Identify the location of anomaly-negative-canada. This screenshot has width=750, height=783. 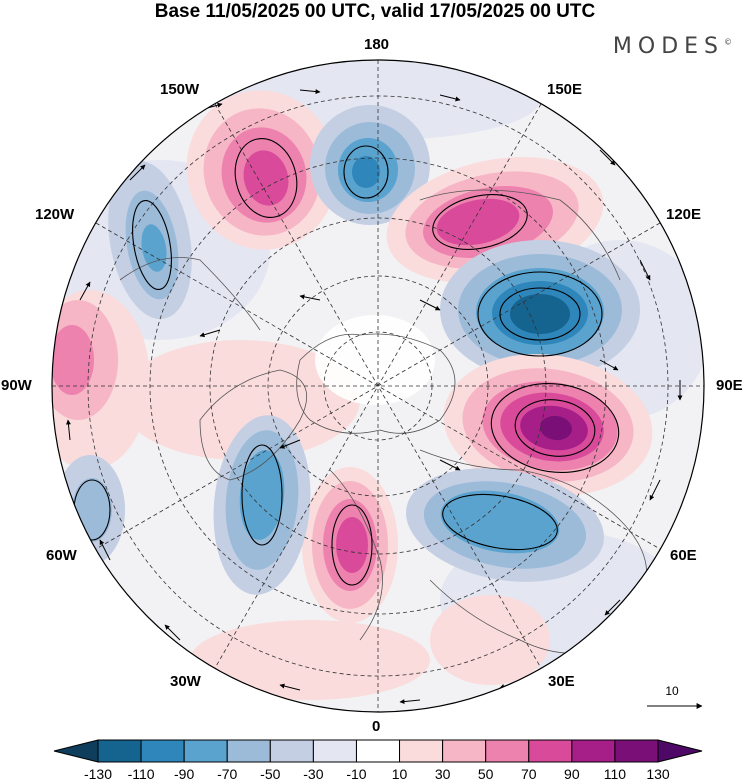
(150, 240).